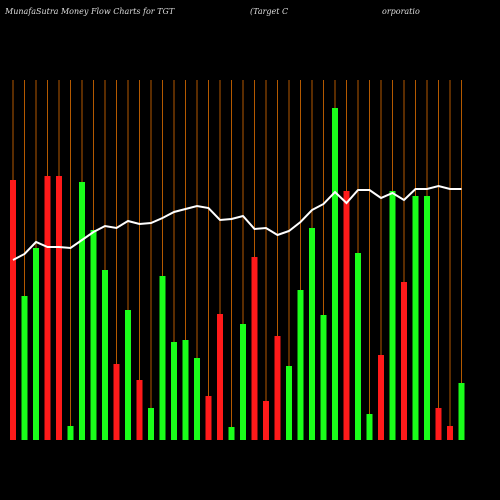 The height and width of the screenshot is (500, 500). What do you see at coordinates (89, 11) in the screenshot?
I see `chart-title: MunafaSutra Money Flow Charts for TGT` at bounding box center [89, 11].